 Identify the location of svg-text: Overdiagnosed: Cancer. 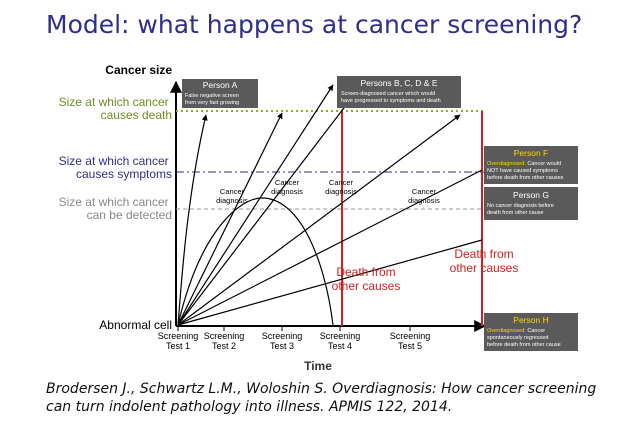
(516, 331).